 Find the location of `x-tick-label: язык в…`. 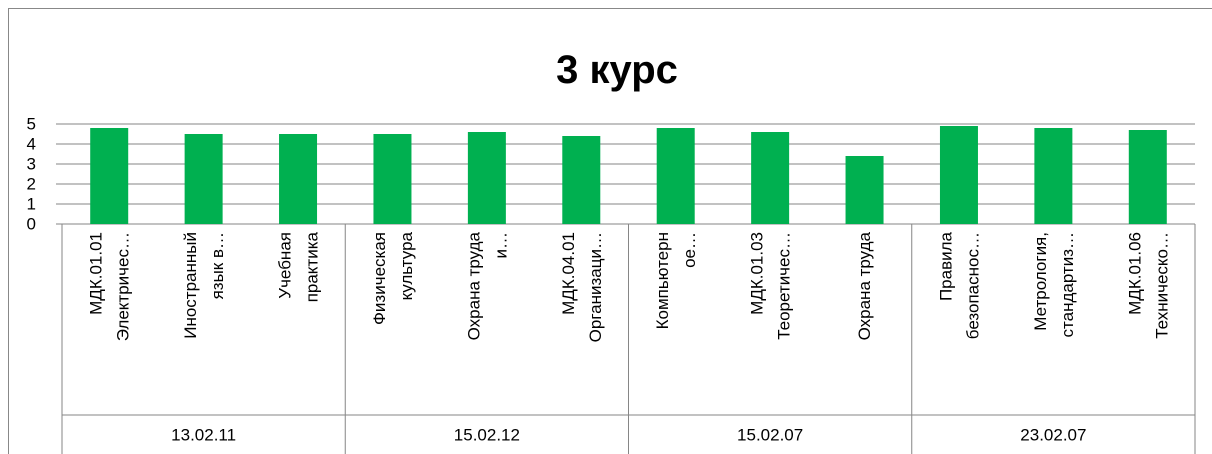

x-tick-label: язык в… is located at coordinates (217, 265).